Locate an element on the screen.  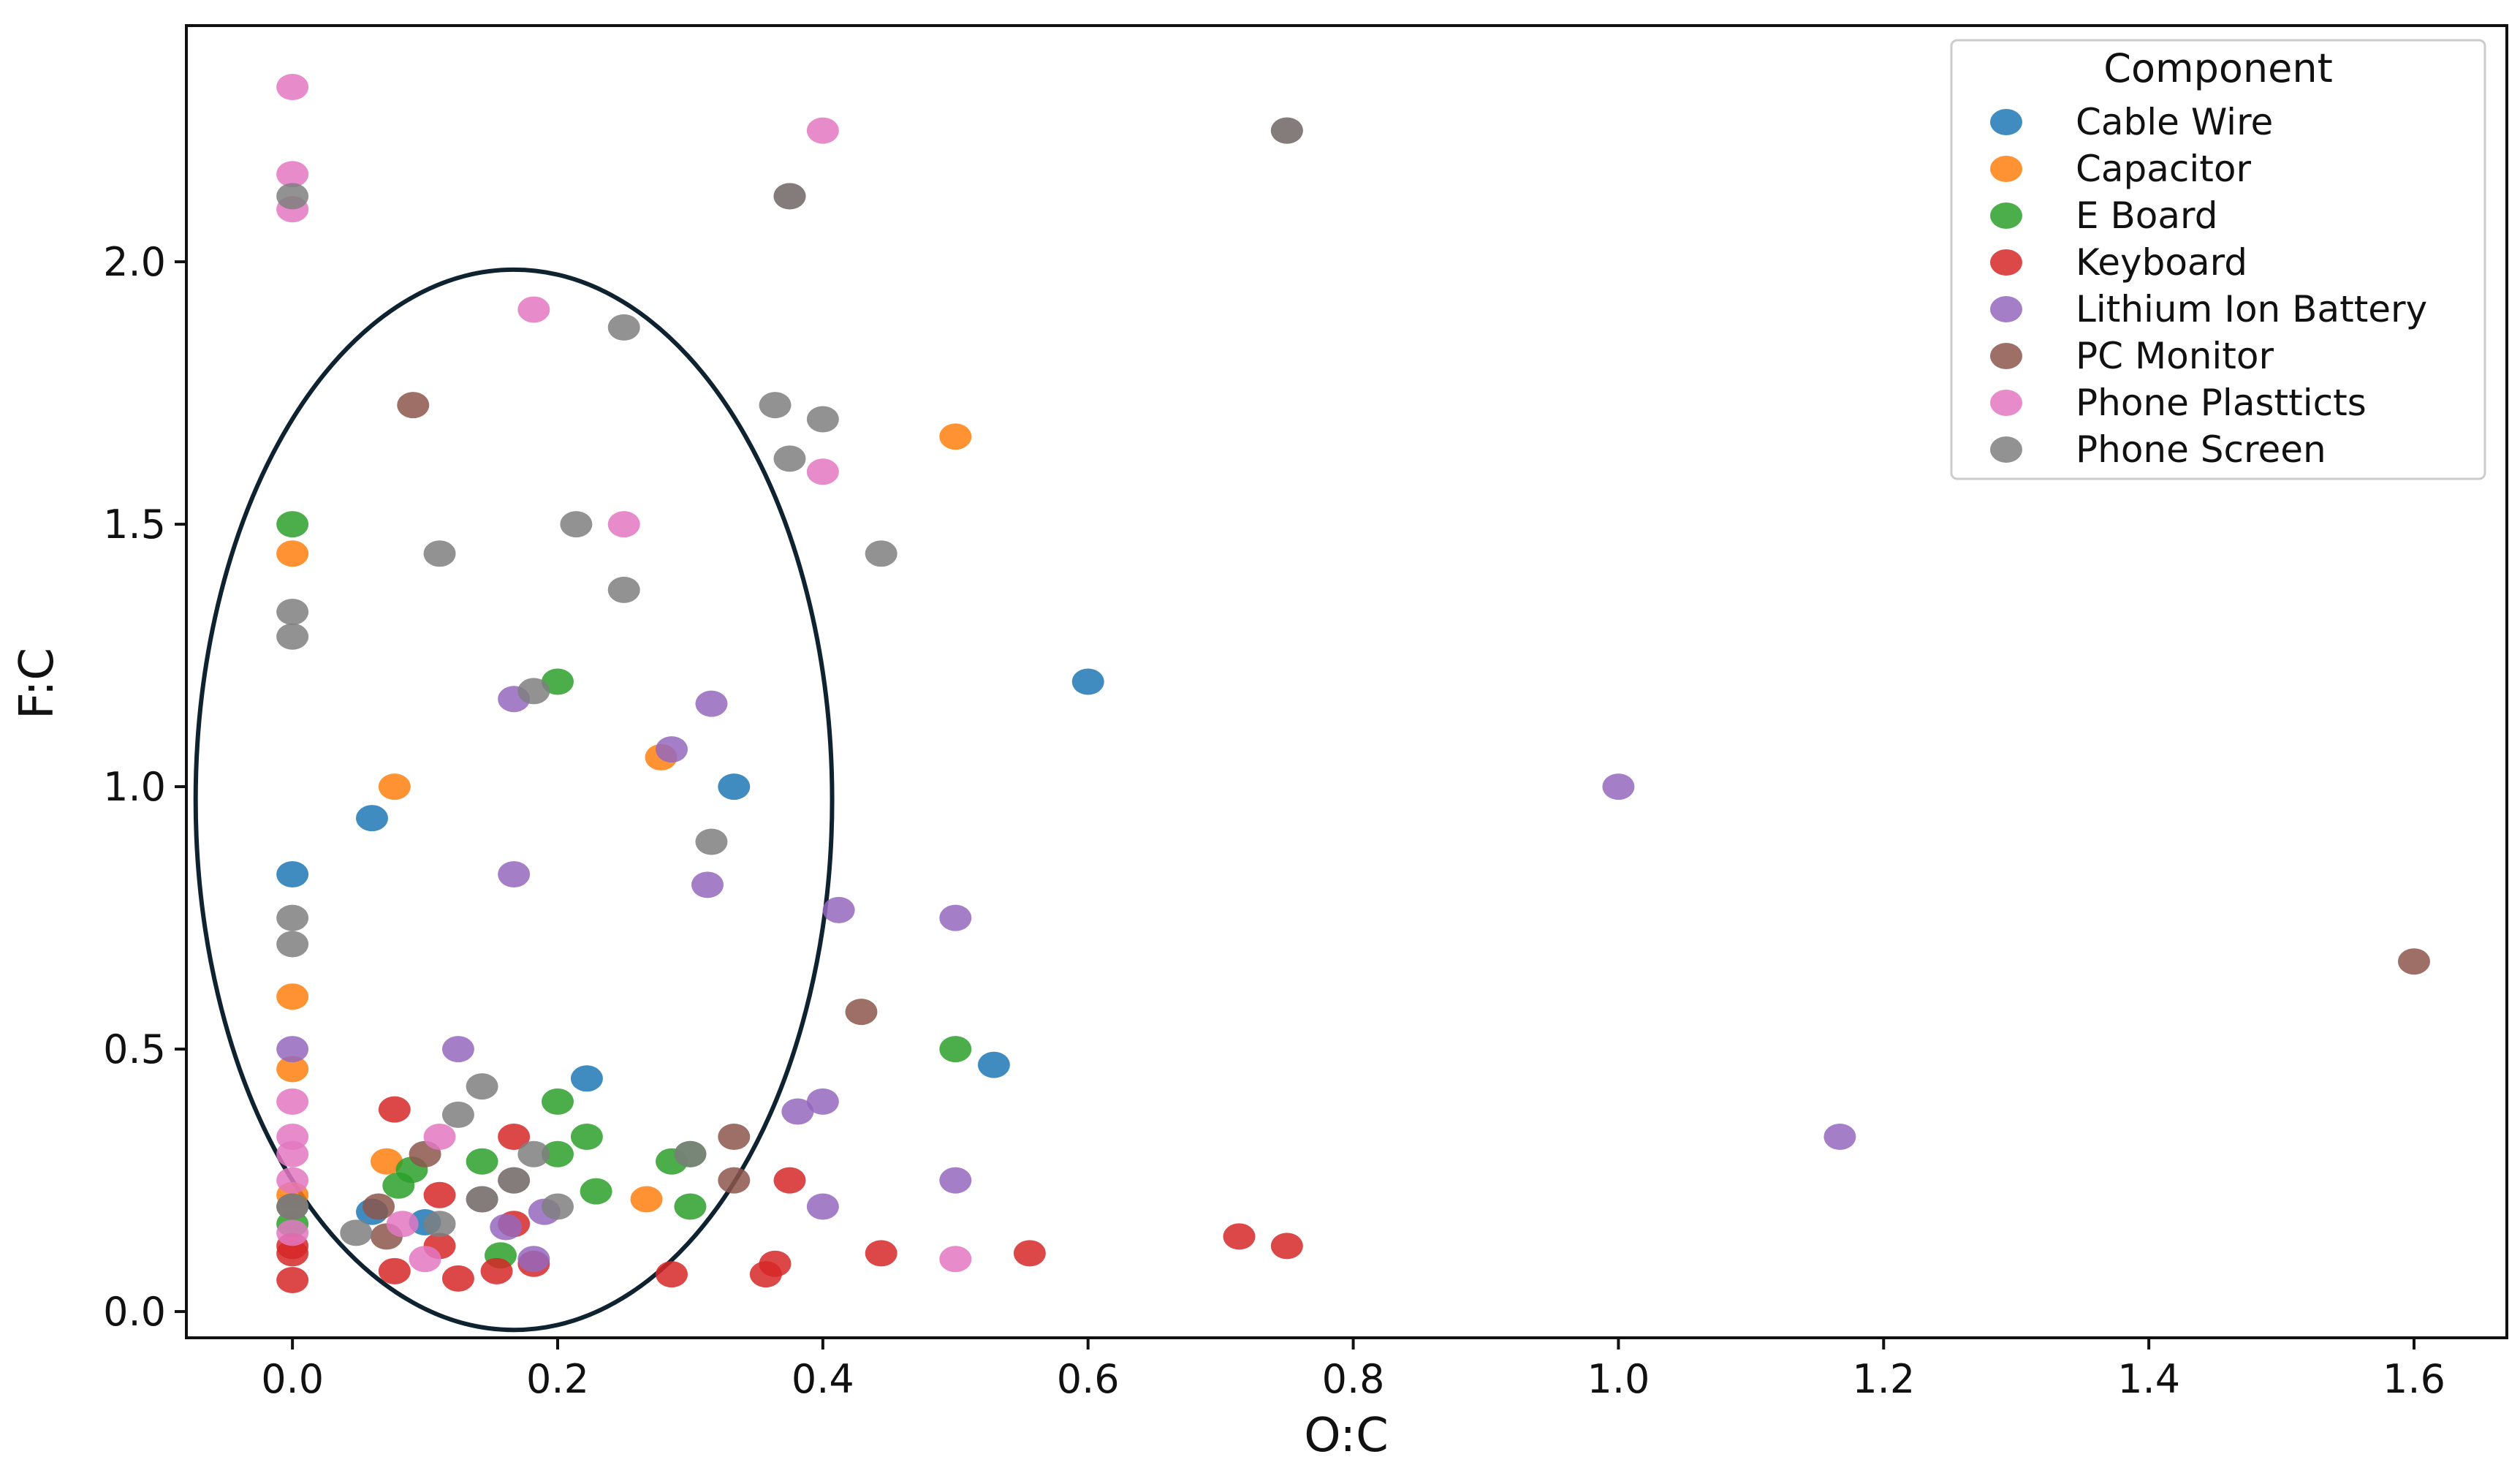
x-tick-label: 1.6 is located at coordinates (2414, 1379).